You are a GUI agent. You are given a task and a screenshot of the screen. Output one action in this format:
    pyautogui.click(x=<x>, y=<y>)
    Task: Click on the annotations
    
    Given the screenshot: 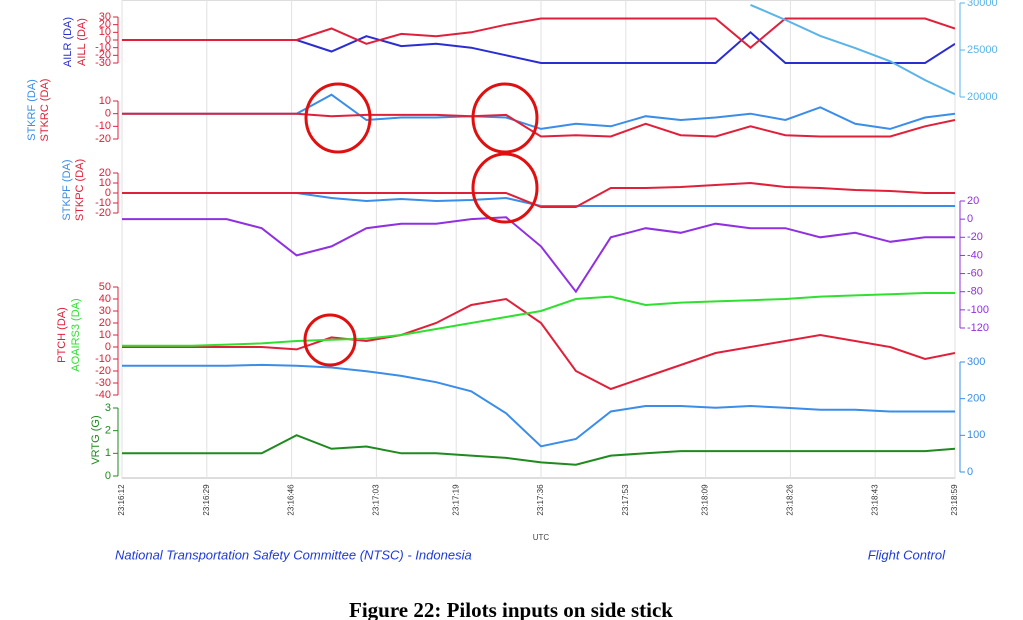 What is the action you would take?
    pyautogui.click(x=421, y=224)
    